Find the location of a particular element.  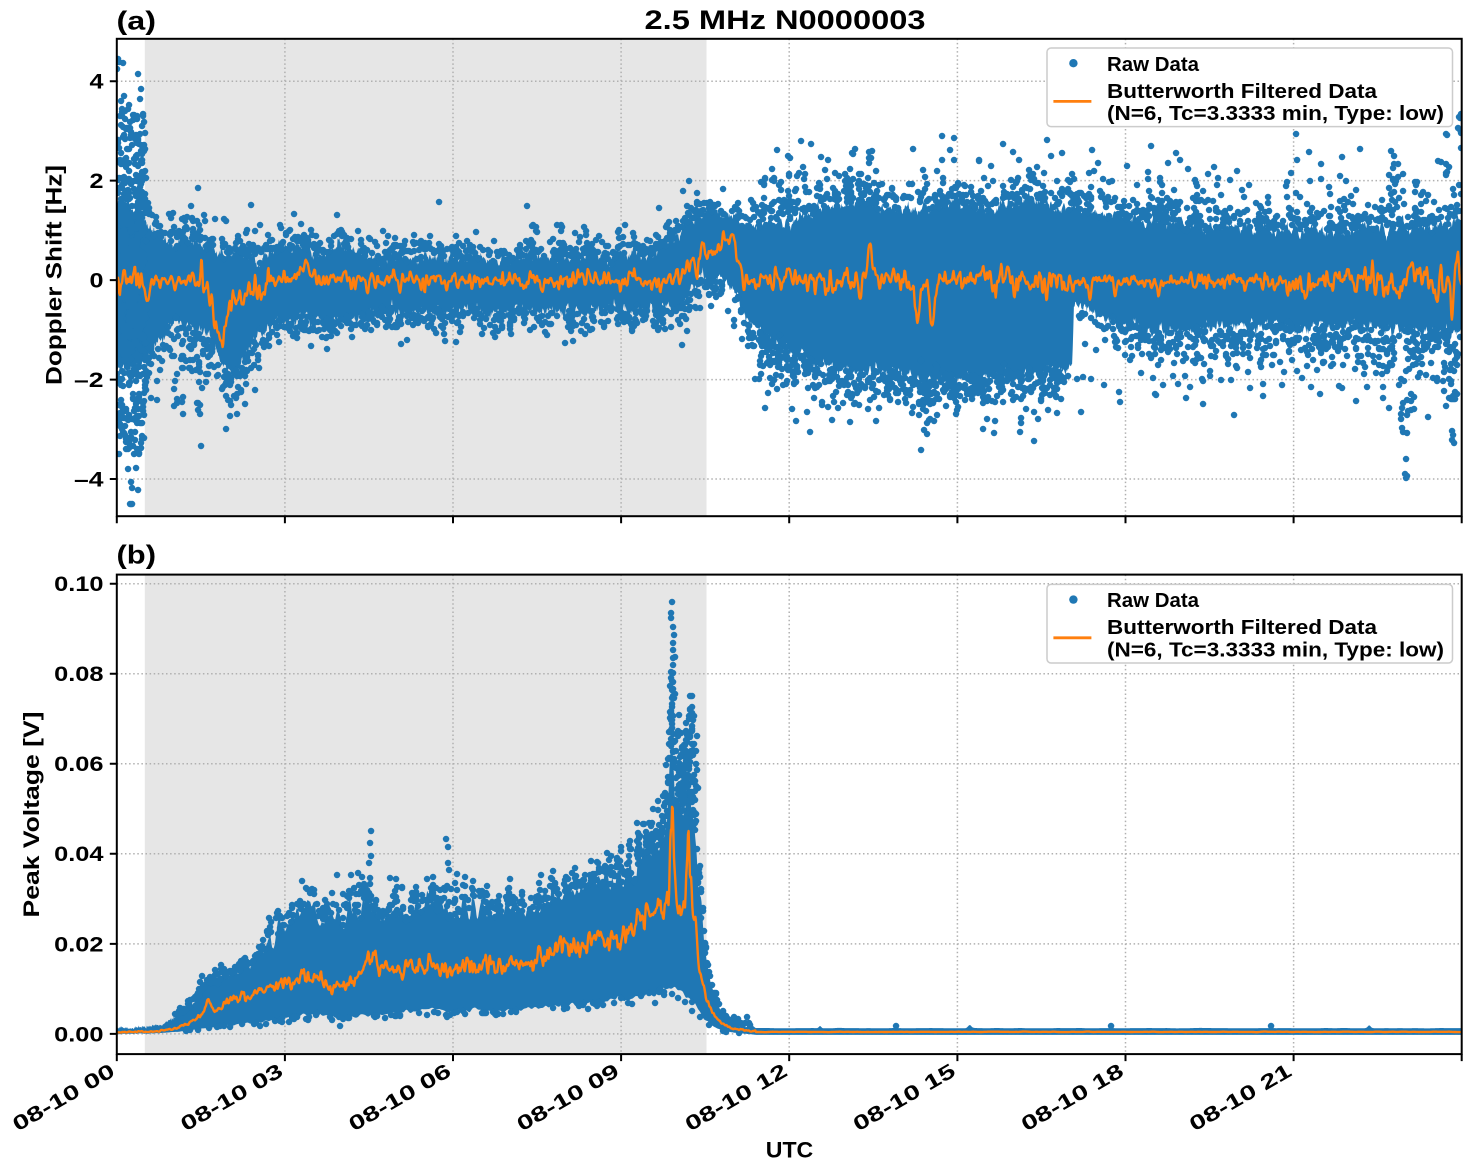

svg-text: –2 is located at coordinates (89, 380).